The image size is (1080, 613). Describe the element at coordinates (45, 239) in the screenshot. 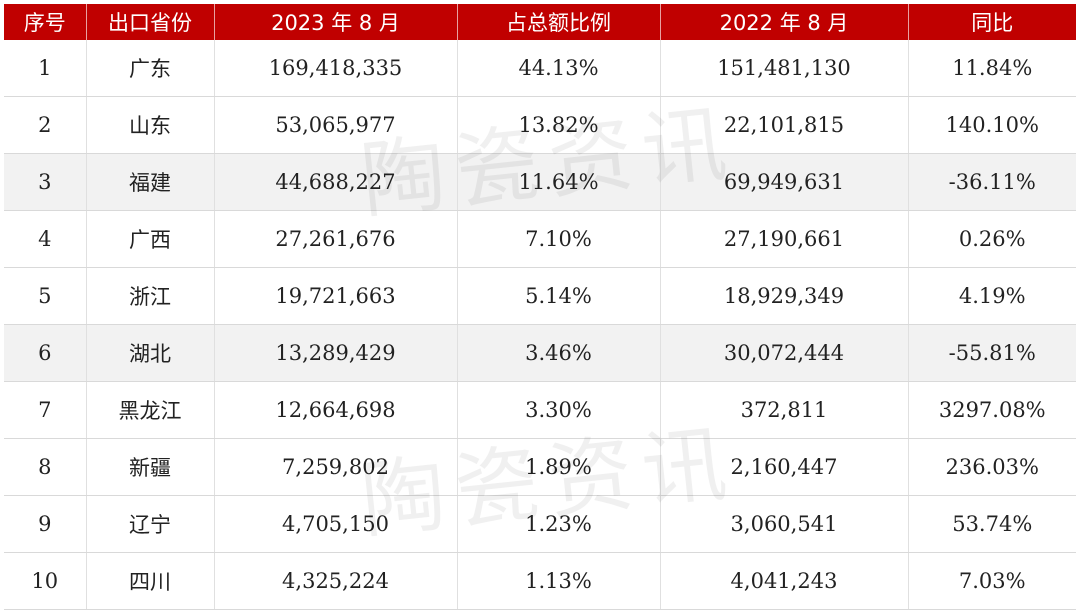

I see `cell-rank: 4` at that location.